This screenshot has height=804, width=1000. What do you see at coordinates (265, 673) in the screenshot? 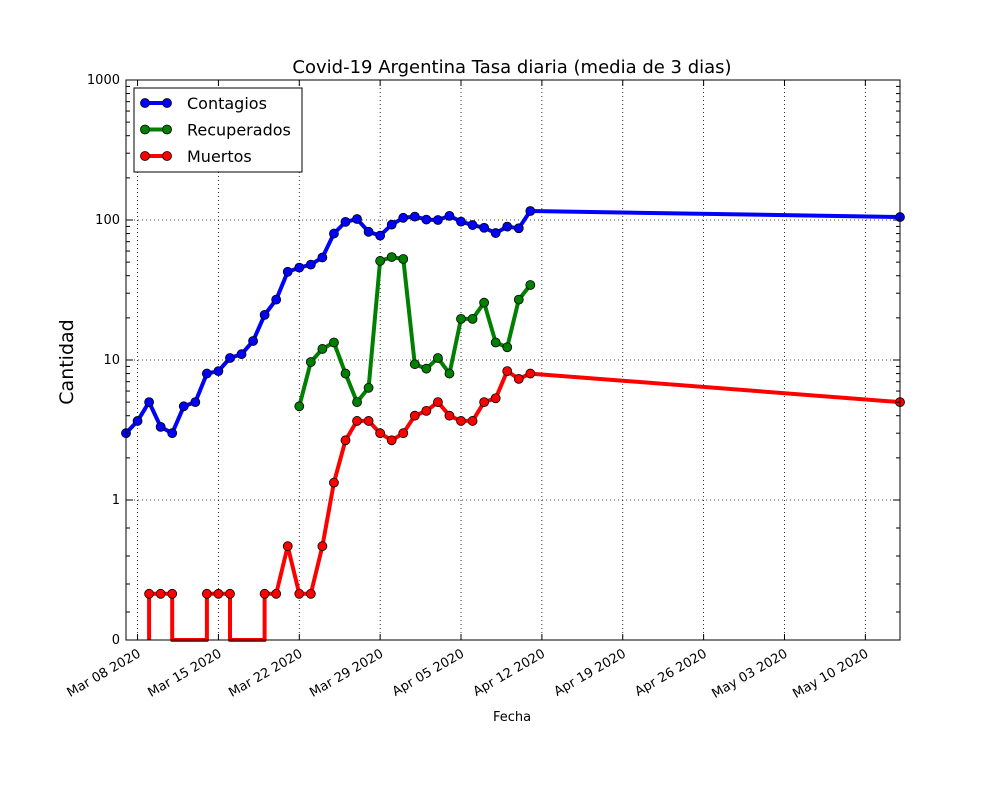
I see `x-tick-label: Mar 22 2020` at bounding box center [265, 673].